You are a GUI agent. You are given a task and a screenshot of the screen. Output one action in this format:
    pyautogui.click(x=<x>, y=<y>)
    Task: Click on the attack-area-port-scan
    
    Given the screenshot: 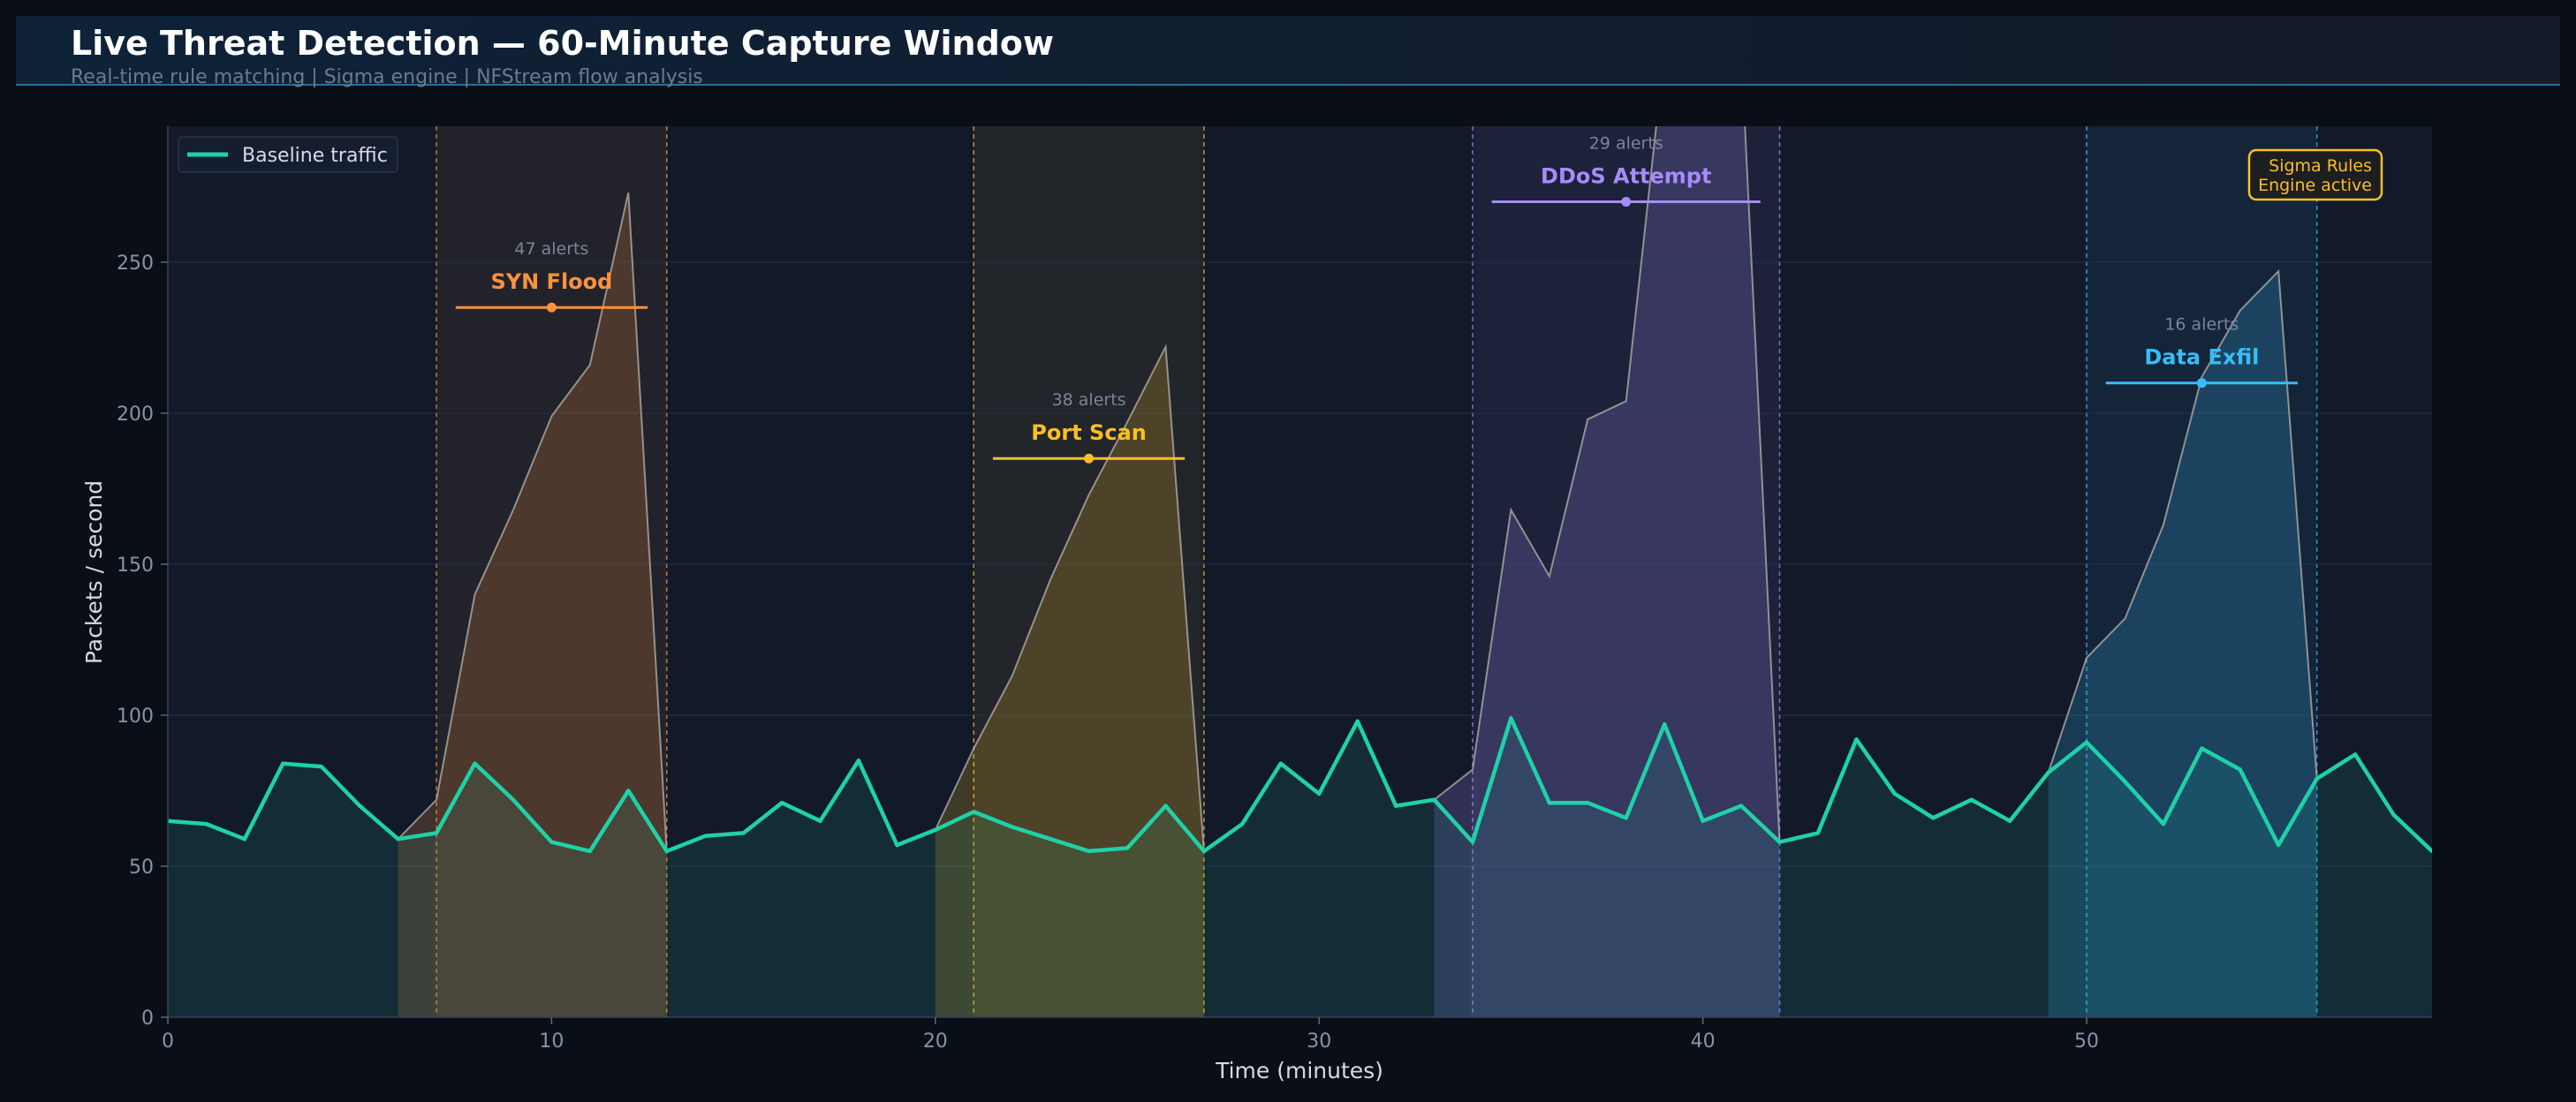 What is the action you would take?
    pyautogui.click(x=1070, y=681)
    